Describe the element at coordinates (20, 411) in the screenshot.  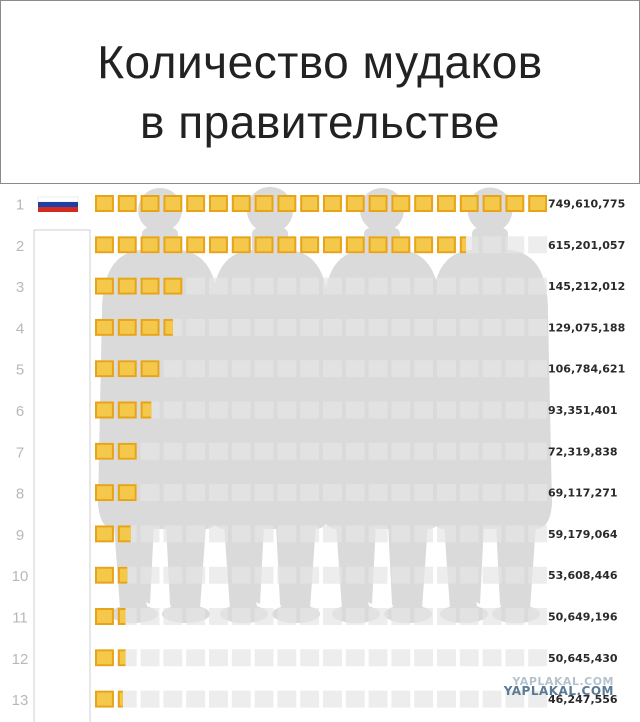
I see `rank-label: 6` at that location.